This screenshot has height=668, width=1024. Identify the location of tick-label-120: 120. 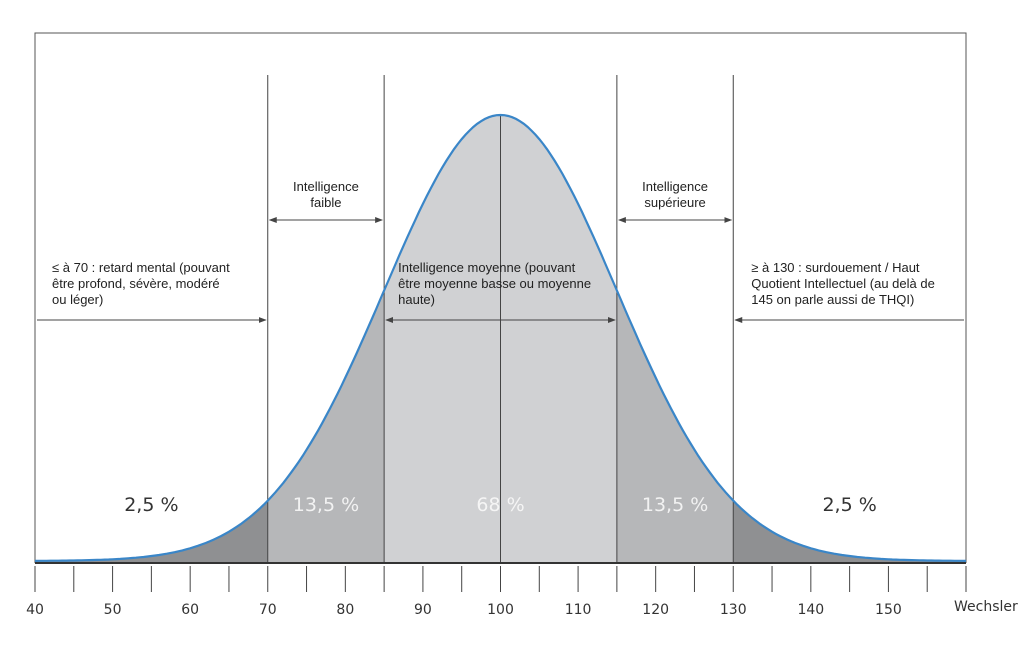
(655, 610).